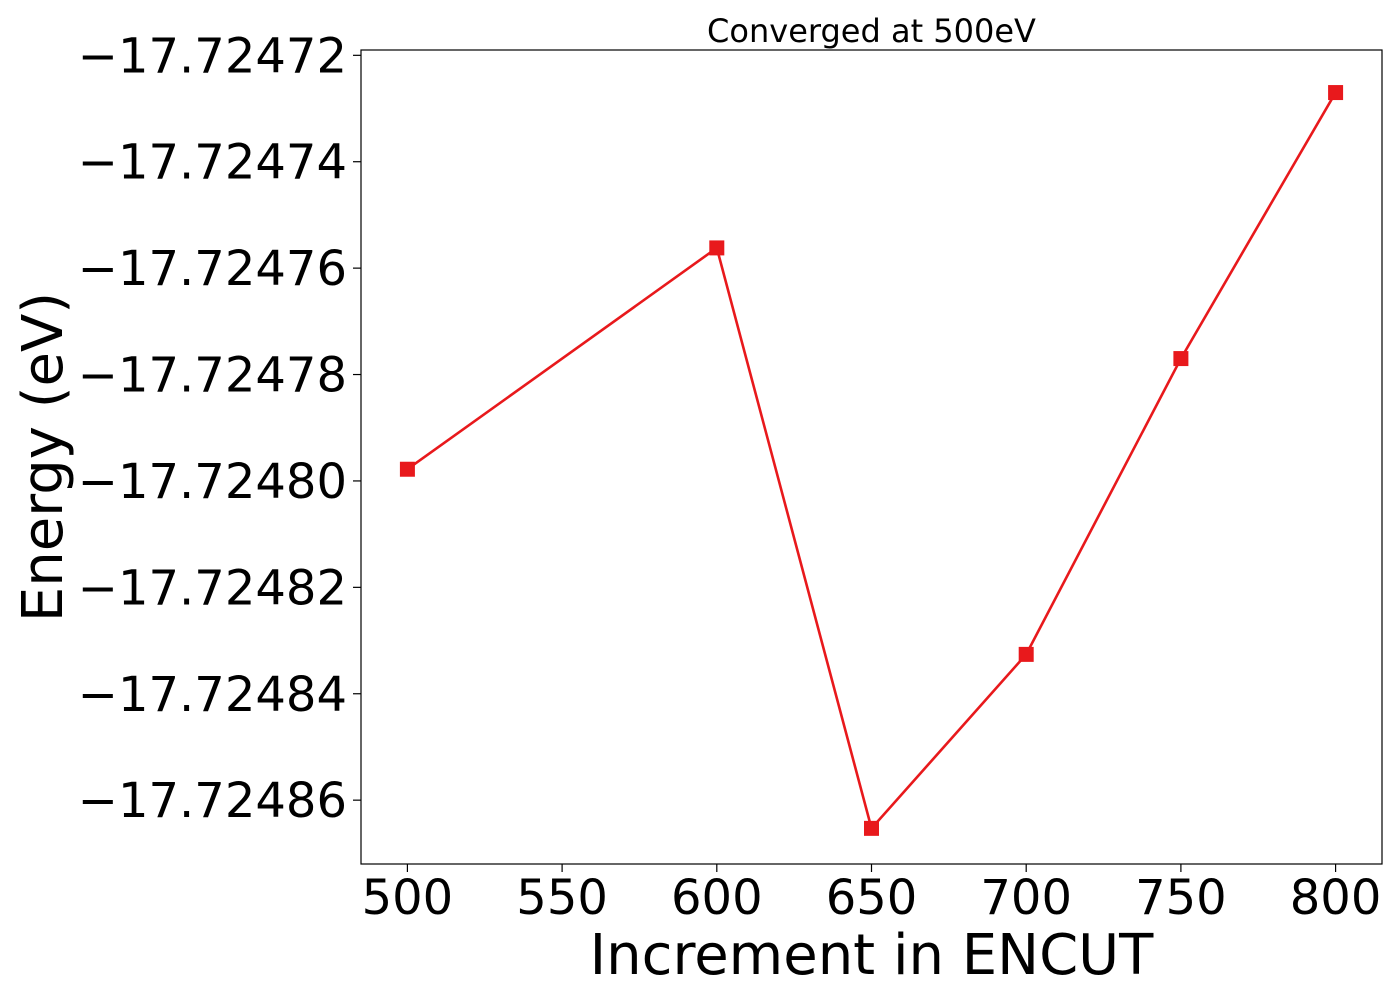 This screenshot has width=1400, height=1004. I want to click on x-tick-label: 750, so click(1181, 898).